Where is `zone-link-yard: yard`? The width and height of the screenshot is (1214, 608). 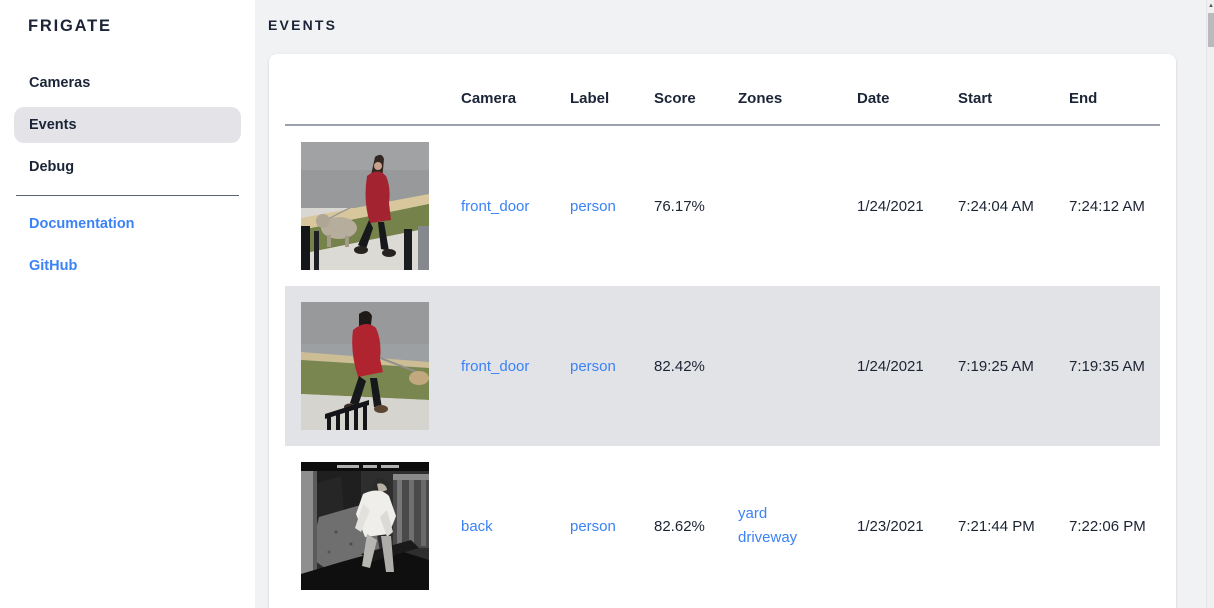
zone-link-yard: yard is located at coordinates (753, 513).